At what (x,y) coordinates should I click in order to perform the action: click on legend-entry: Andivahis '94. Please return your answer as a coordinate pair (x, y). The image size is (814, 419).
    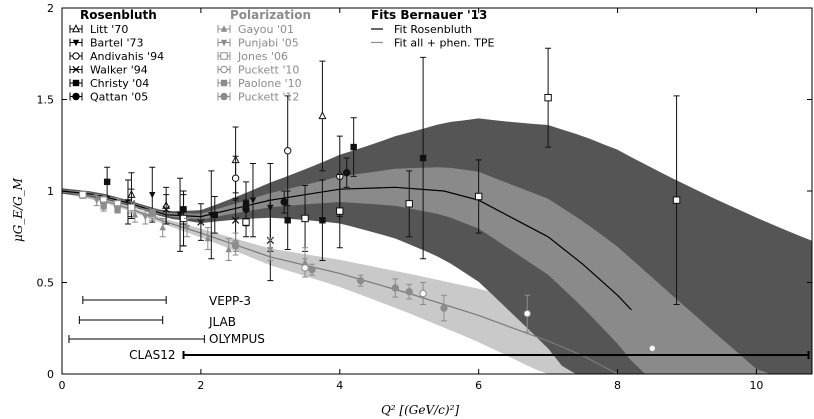
    Looking at the image, I should click on (116, 56).